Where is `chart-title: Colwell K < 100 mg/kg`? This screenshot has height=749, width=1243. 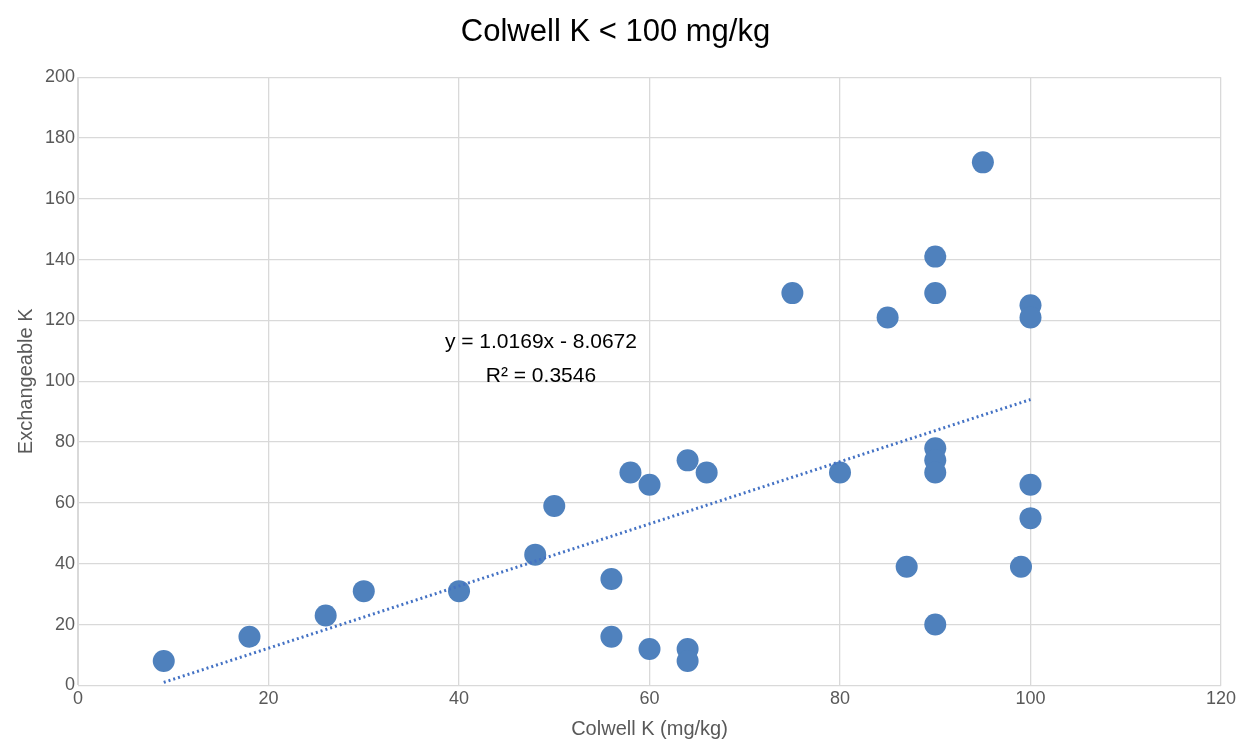 chart-title: Colwell K < 100 mg/kg is located at coordinates (615, 31).